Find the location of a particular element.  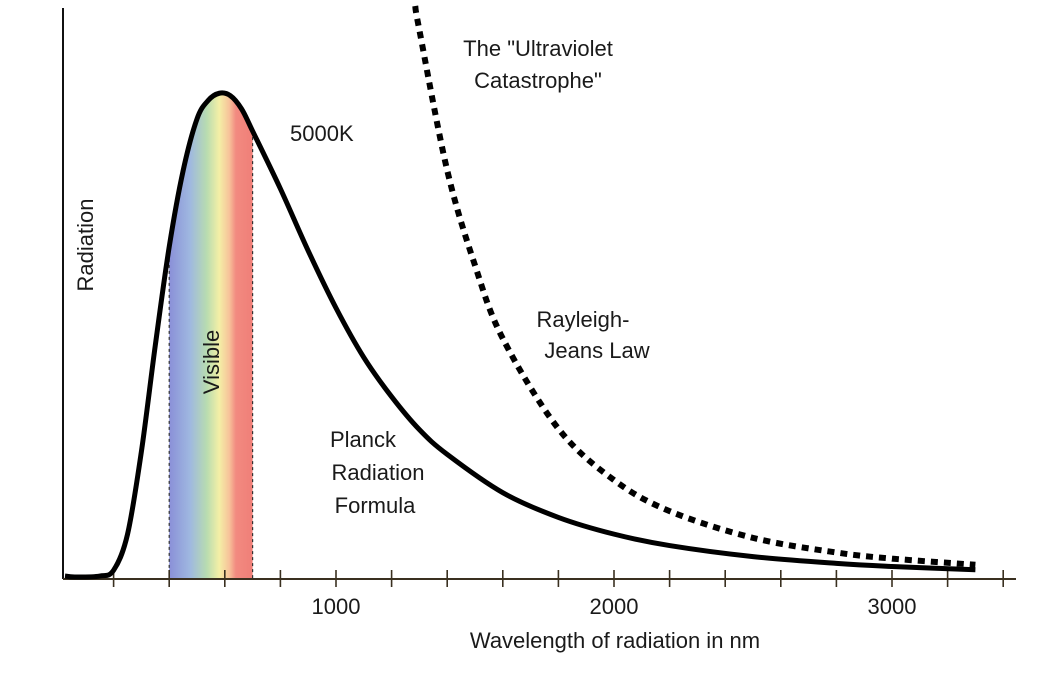

annotation-planck: Planck Radiation Formula is located at coordinates (377, 472).